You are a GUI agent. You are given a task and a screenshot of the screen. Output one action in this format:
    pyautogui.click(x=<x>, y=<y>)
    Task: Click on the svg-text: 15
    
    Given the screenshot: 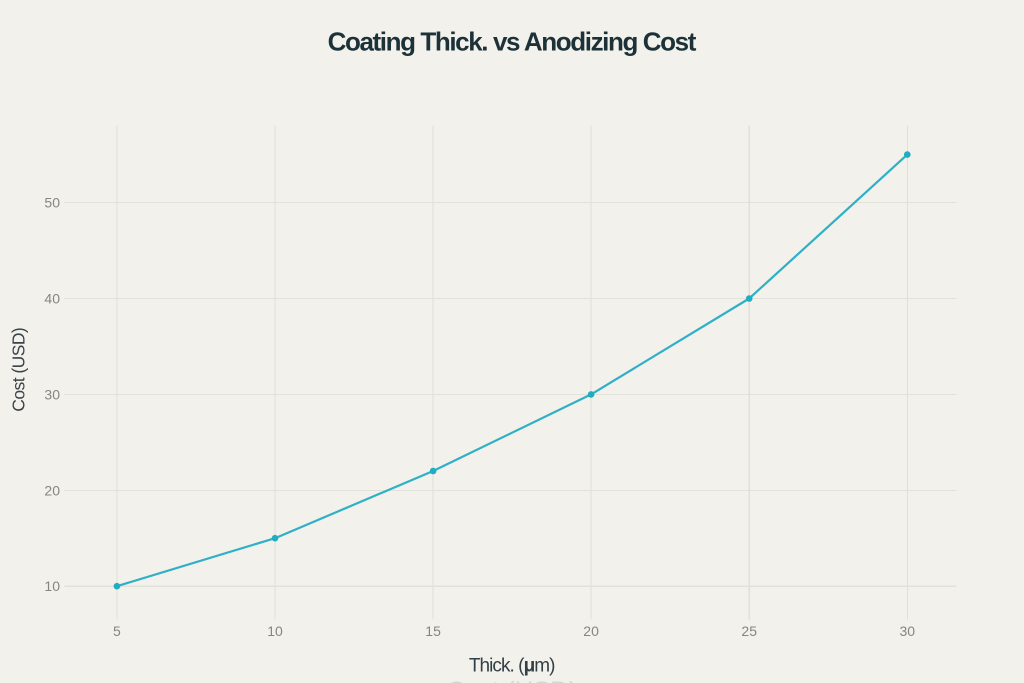 What is the action you would take?
    pyautogui.click(x=433, y=631)
    